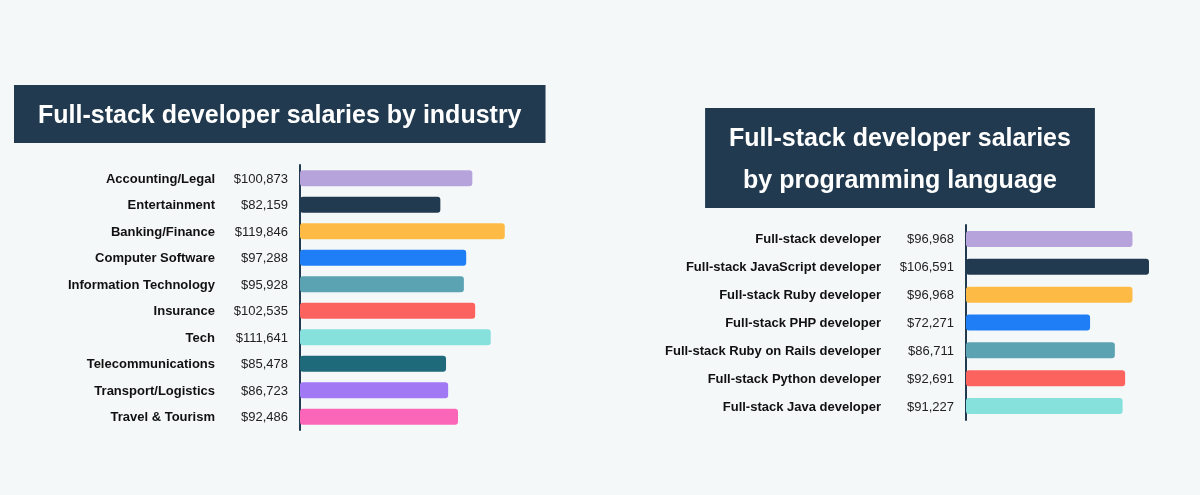 The height and width of the screenshot is (495, 1200). Describe the element at coordinates (930, 406) in the screenshot. I see `data-label: $91,227` at that location.